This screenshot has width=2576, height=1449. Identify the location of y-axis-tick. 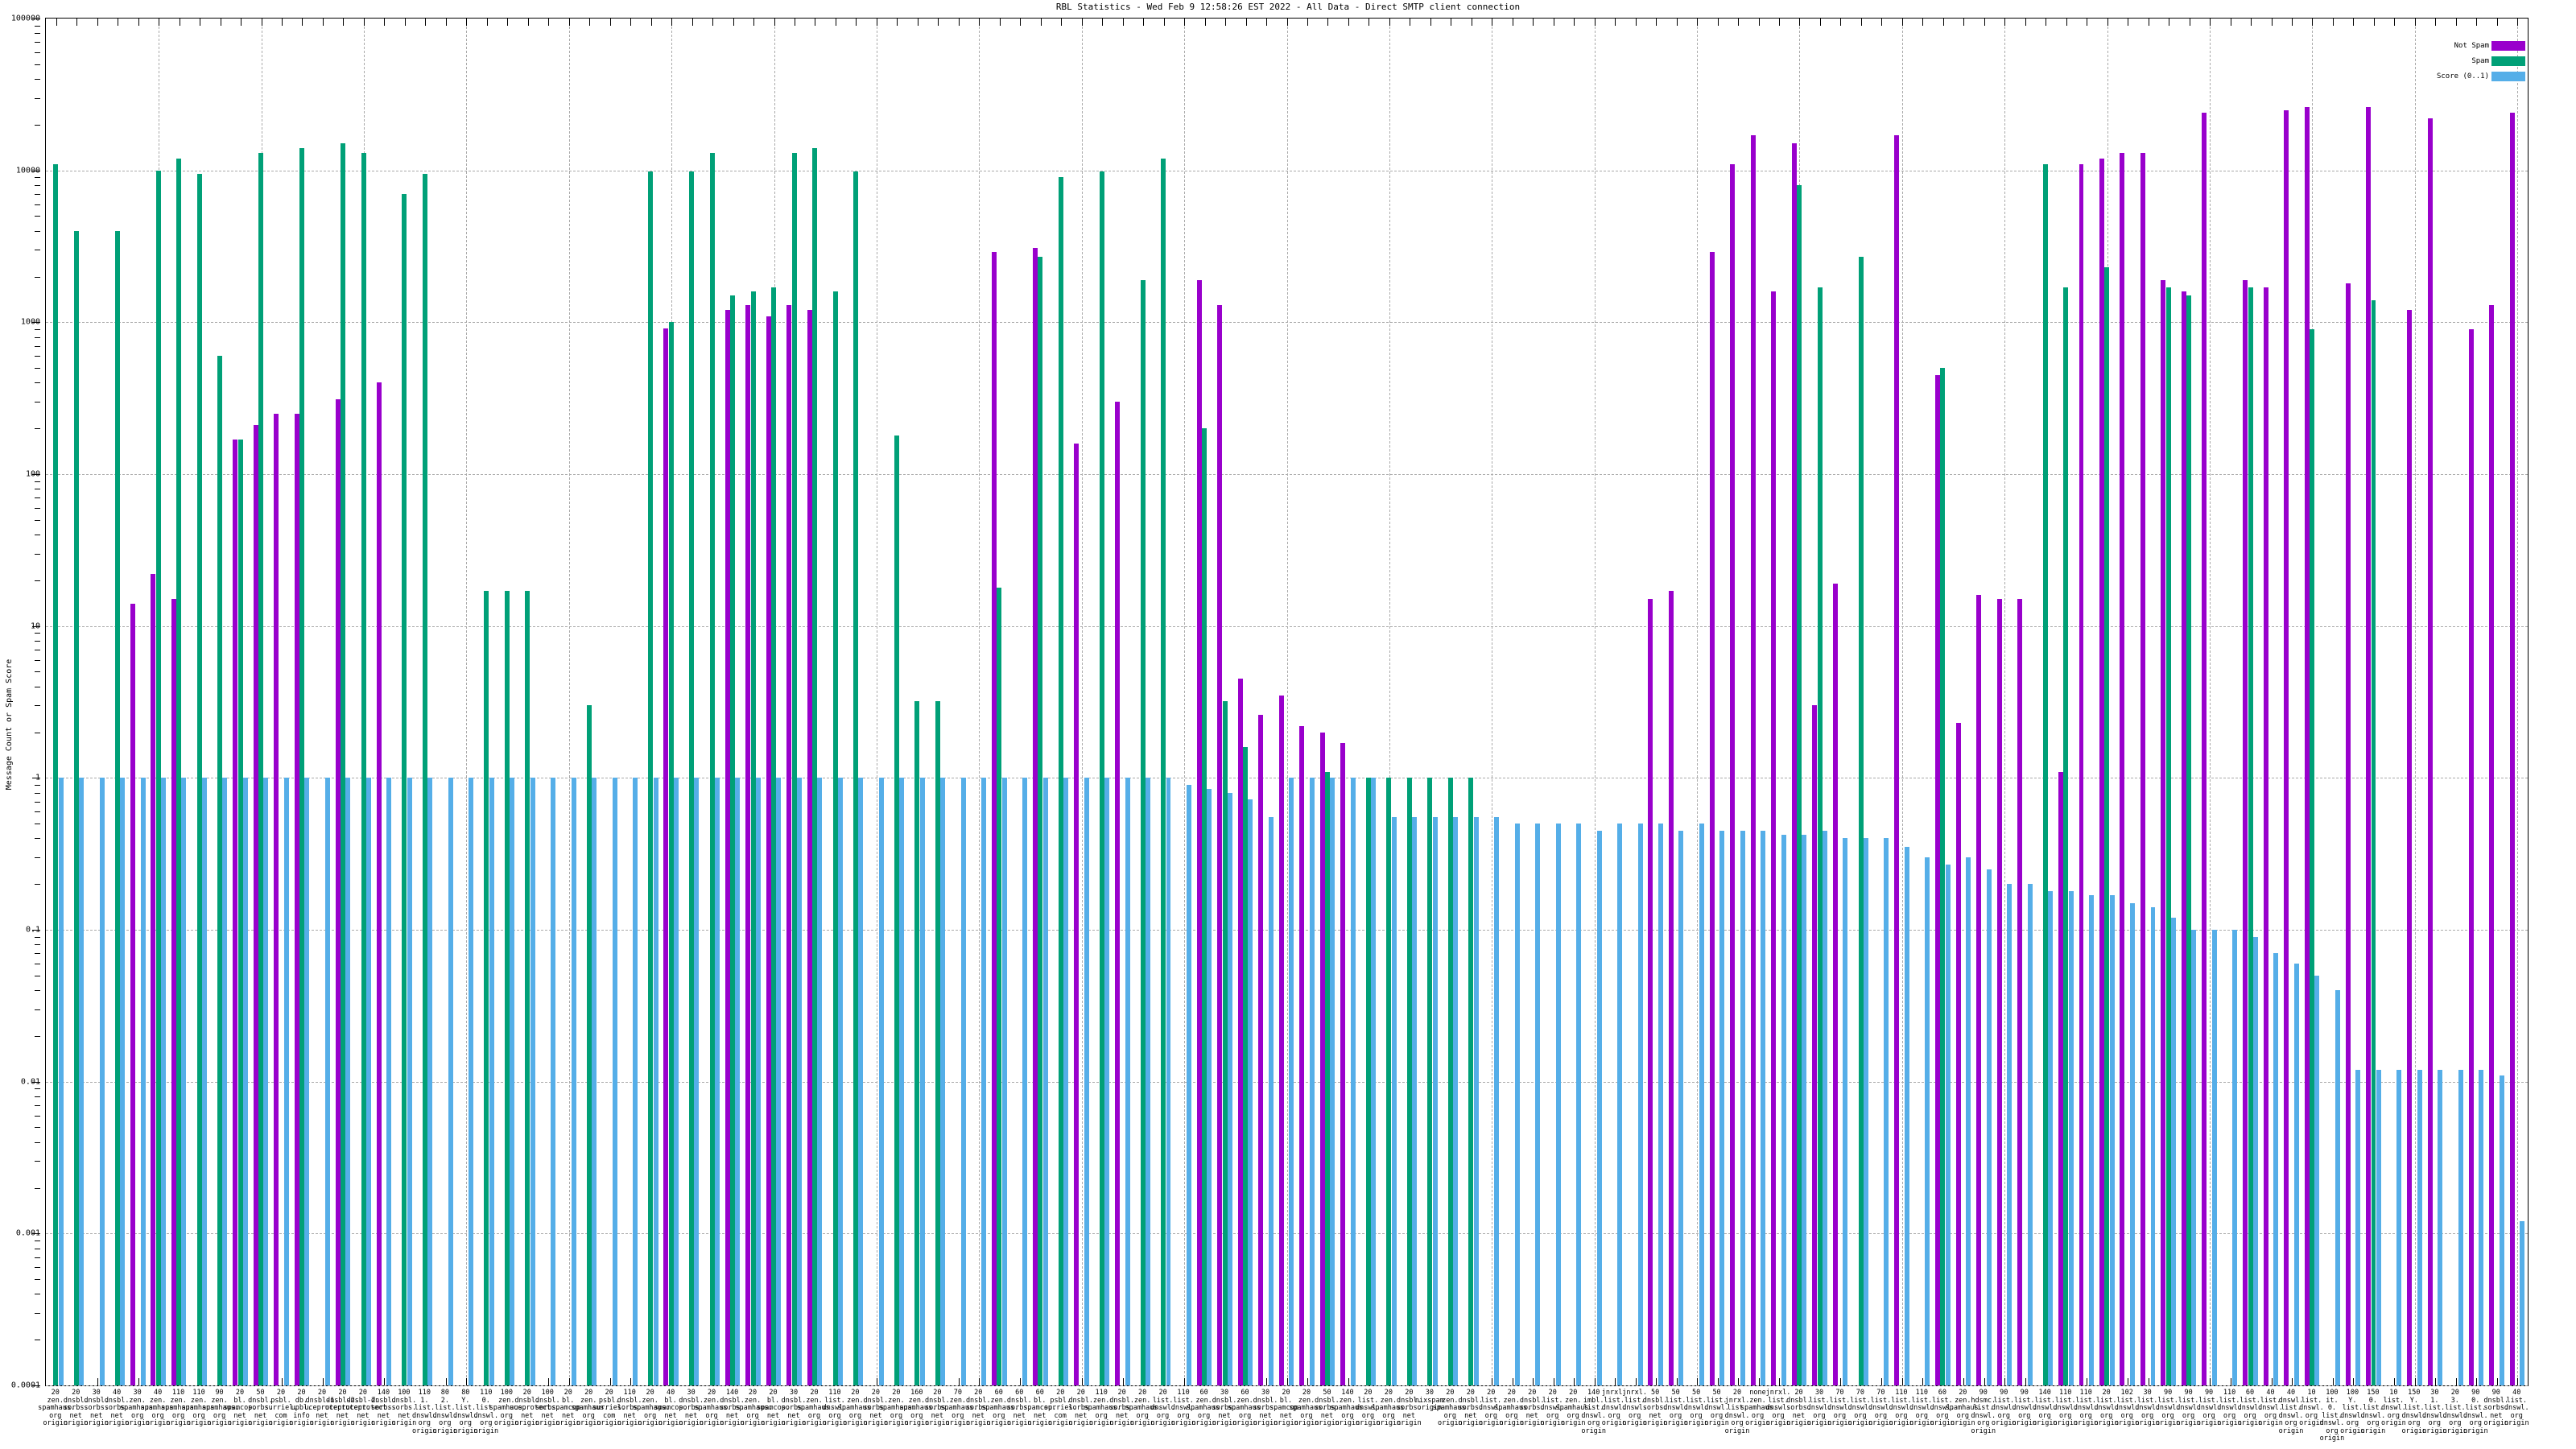
(36, 474).